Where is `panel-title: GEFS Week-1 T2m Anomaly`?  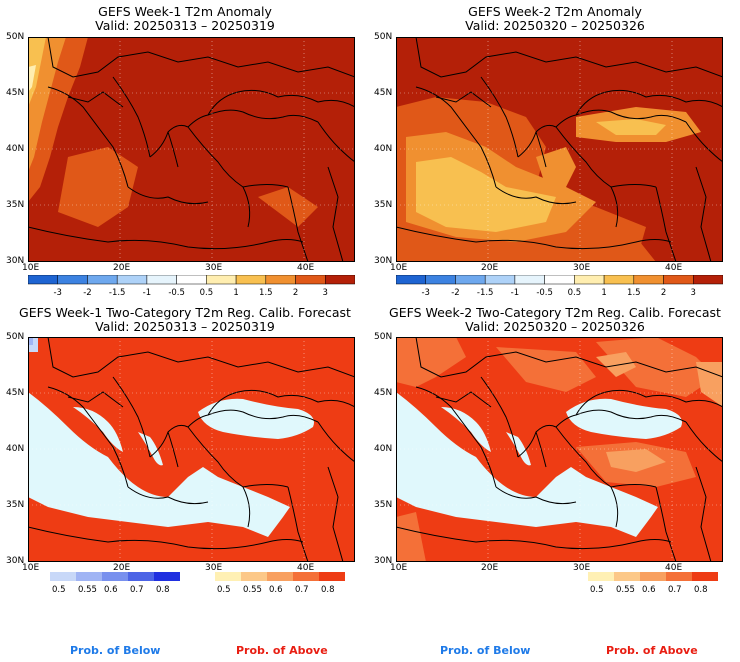 panel-title: GEFS Week-1 T2m Anomaly is located at coordinates (185, 11).